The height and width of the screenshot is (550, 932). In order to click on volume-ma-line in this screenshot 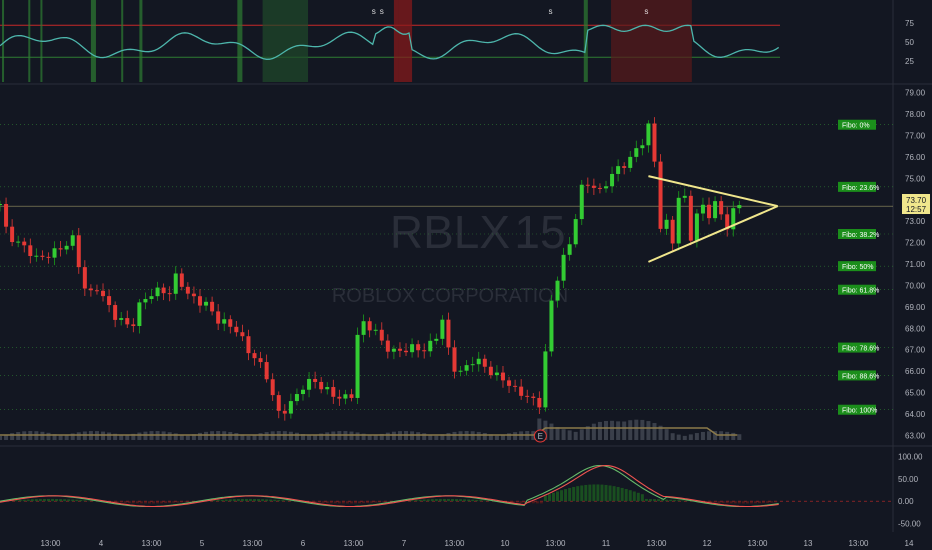, I will do `click(369, 431)`.